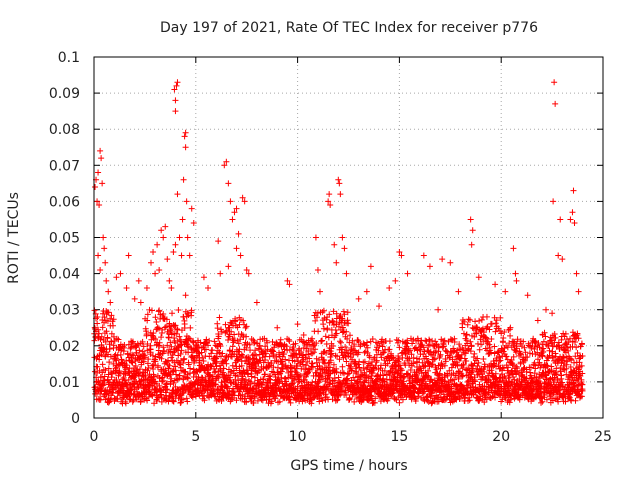 The height and width of the screenshot is (480, 640). What do you see at coordinates (69, 58) in the screenshot?
I see `y-tick-label: 0.1` at bounding box center [69, 58].